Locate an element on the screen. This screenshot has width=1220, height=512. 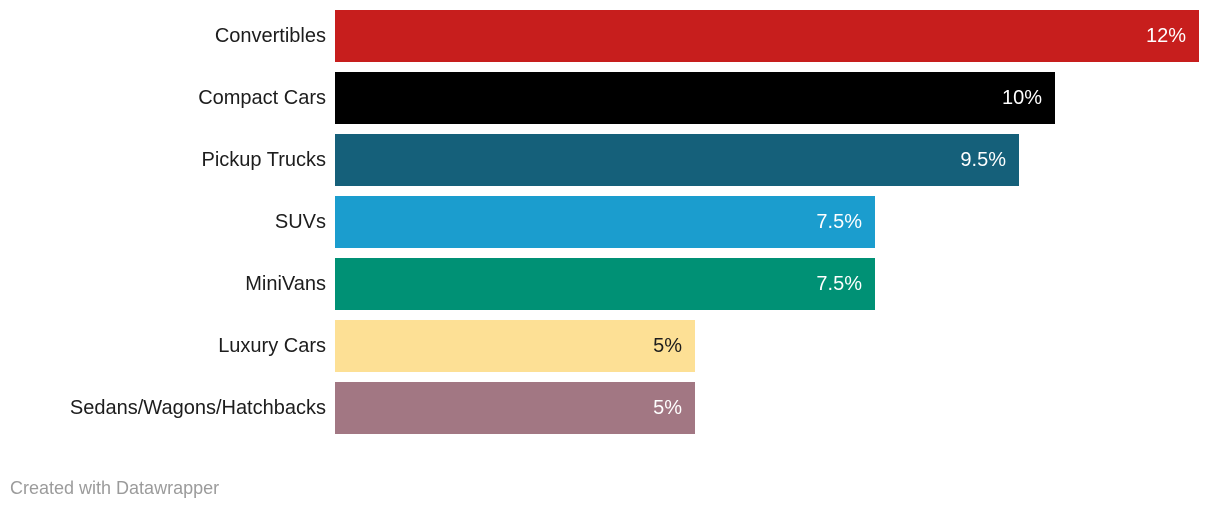
chart-row: Sedans/Wagons/Hatchbacks 5% is located at coordinates (610, 408).